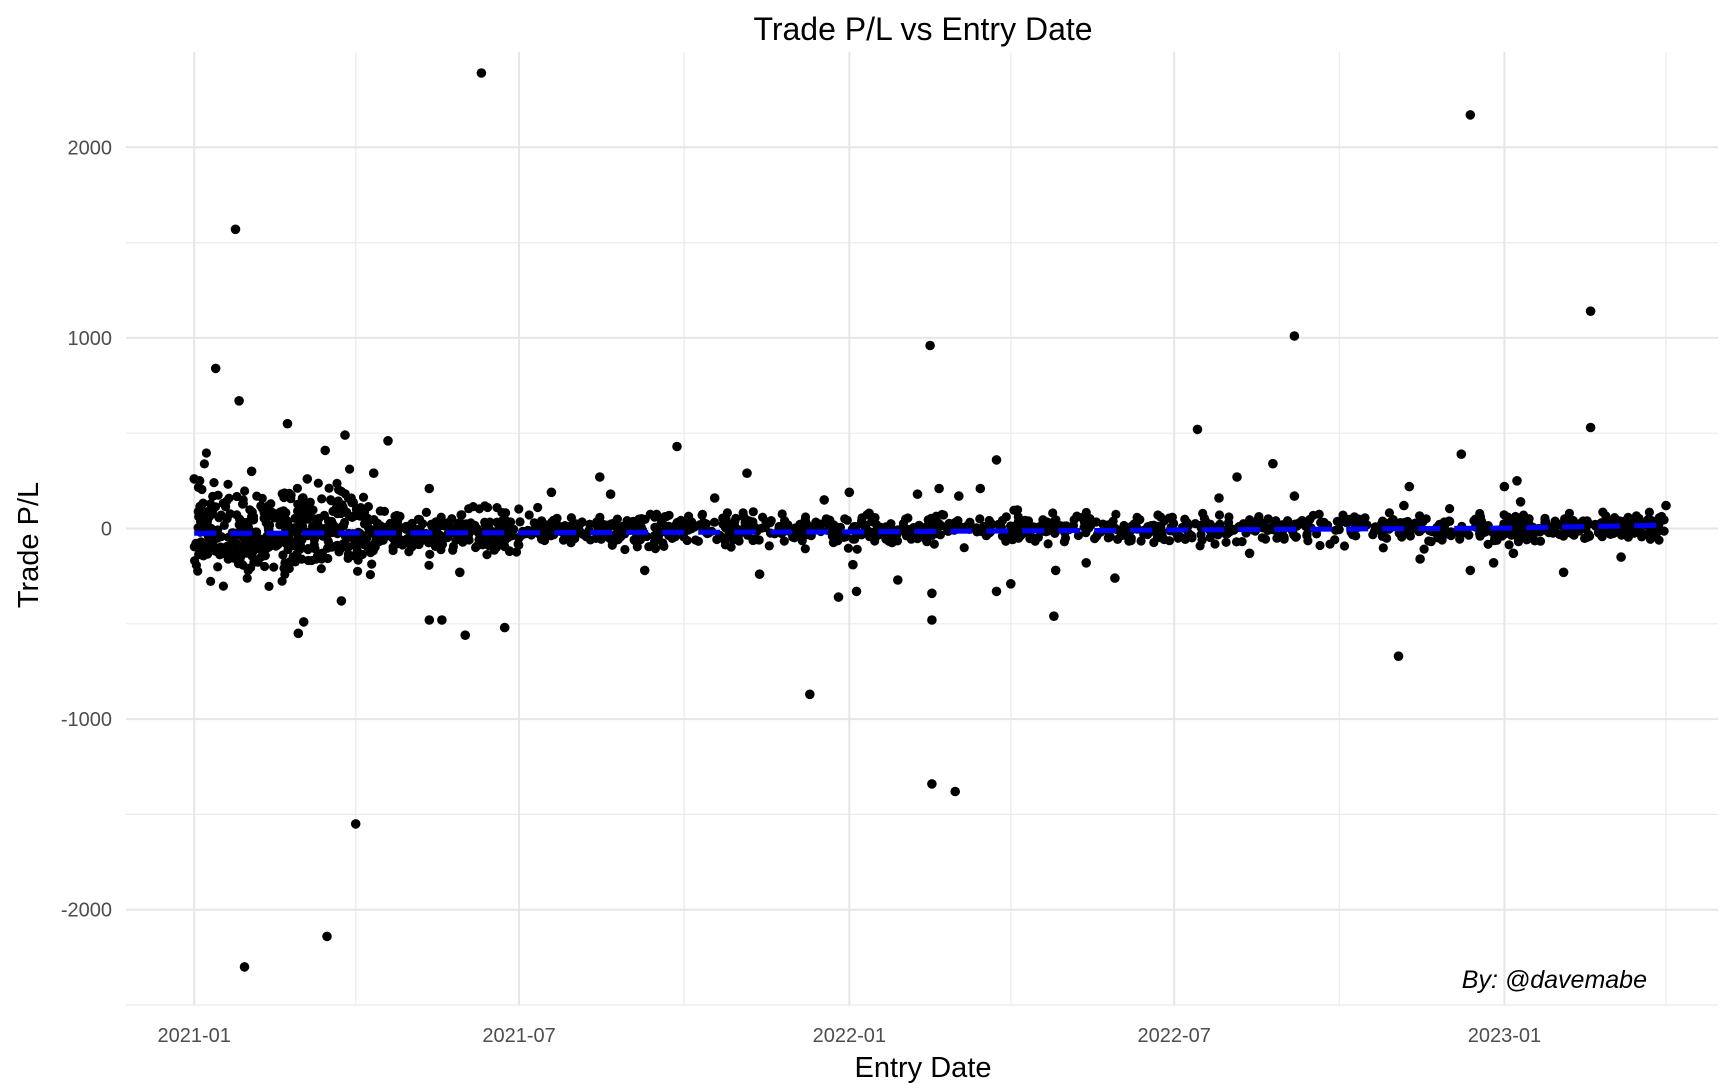 This screenshot has width=1724, height=1092. What do you see at coordinates (518, 1036) in the screenshot?
I see `x-tick-label: 2021-07` at bounding box center [518, 1036].